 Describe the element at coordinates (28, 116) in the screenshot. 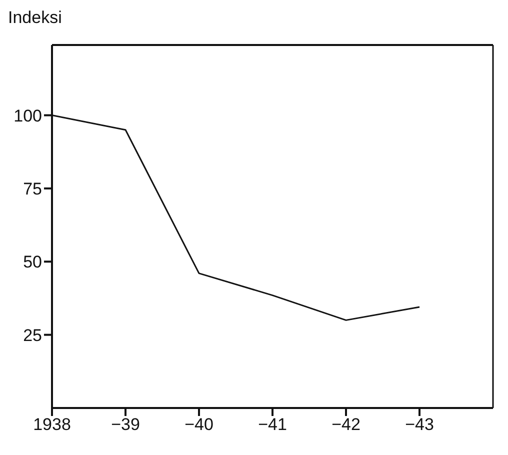

I see `y-tick-label: 100` at that location.